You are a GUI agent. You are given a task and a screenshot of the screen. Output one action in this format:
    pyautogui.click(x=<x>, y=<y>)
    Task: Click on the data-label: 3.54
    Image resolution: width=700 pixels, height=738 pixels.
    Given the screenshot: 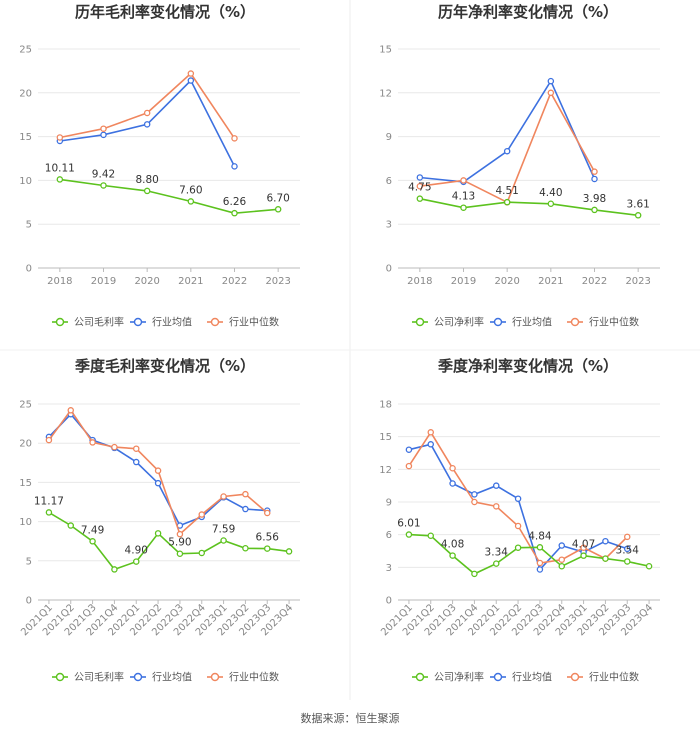 What is the action you would take?
    pyautogui.click(x=628, y=550)
    